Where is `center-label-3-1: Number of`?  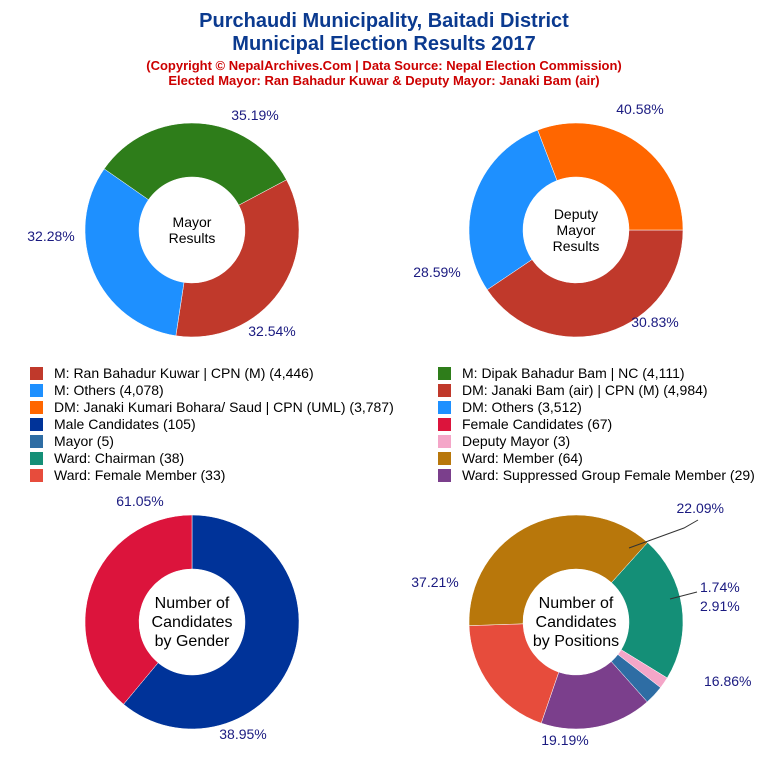
center-label-3-1: Number of is located at coordinates (192, 603).